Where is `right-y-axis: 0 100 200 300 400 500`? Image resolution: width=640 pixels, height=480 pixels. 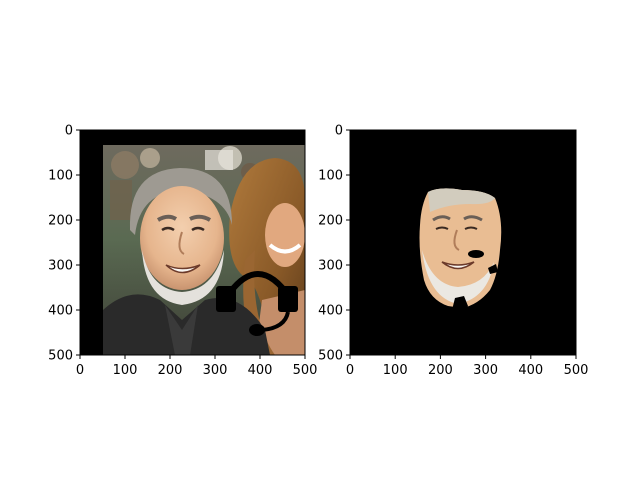
right-y-axis: 0 100 200 300 400 500 is located at coordinates (334, 244).